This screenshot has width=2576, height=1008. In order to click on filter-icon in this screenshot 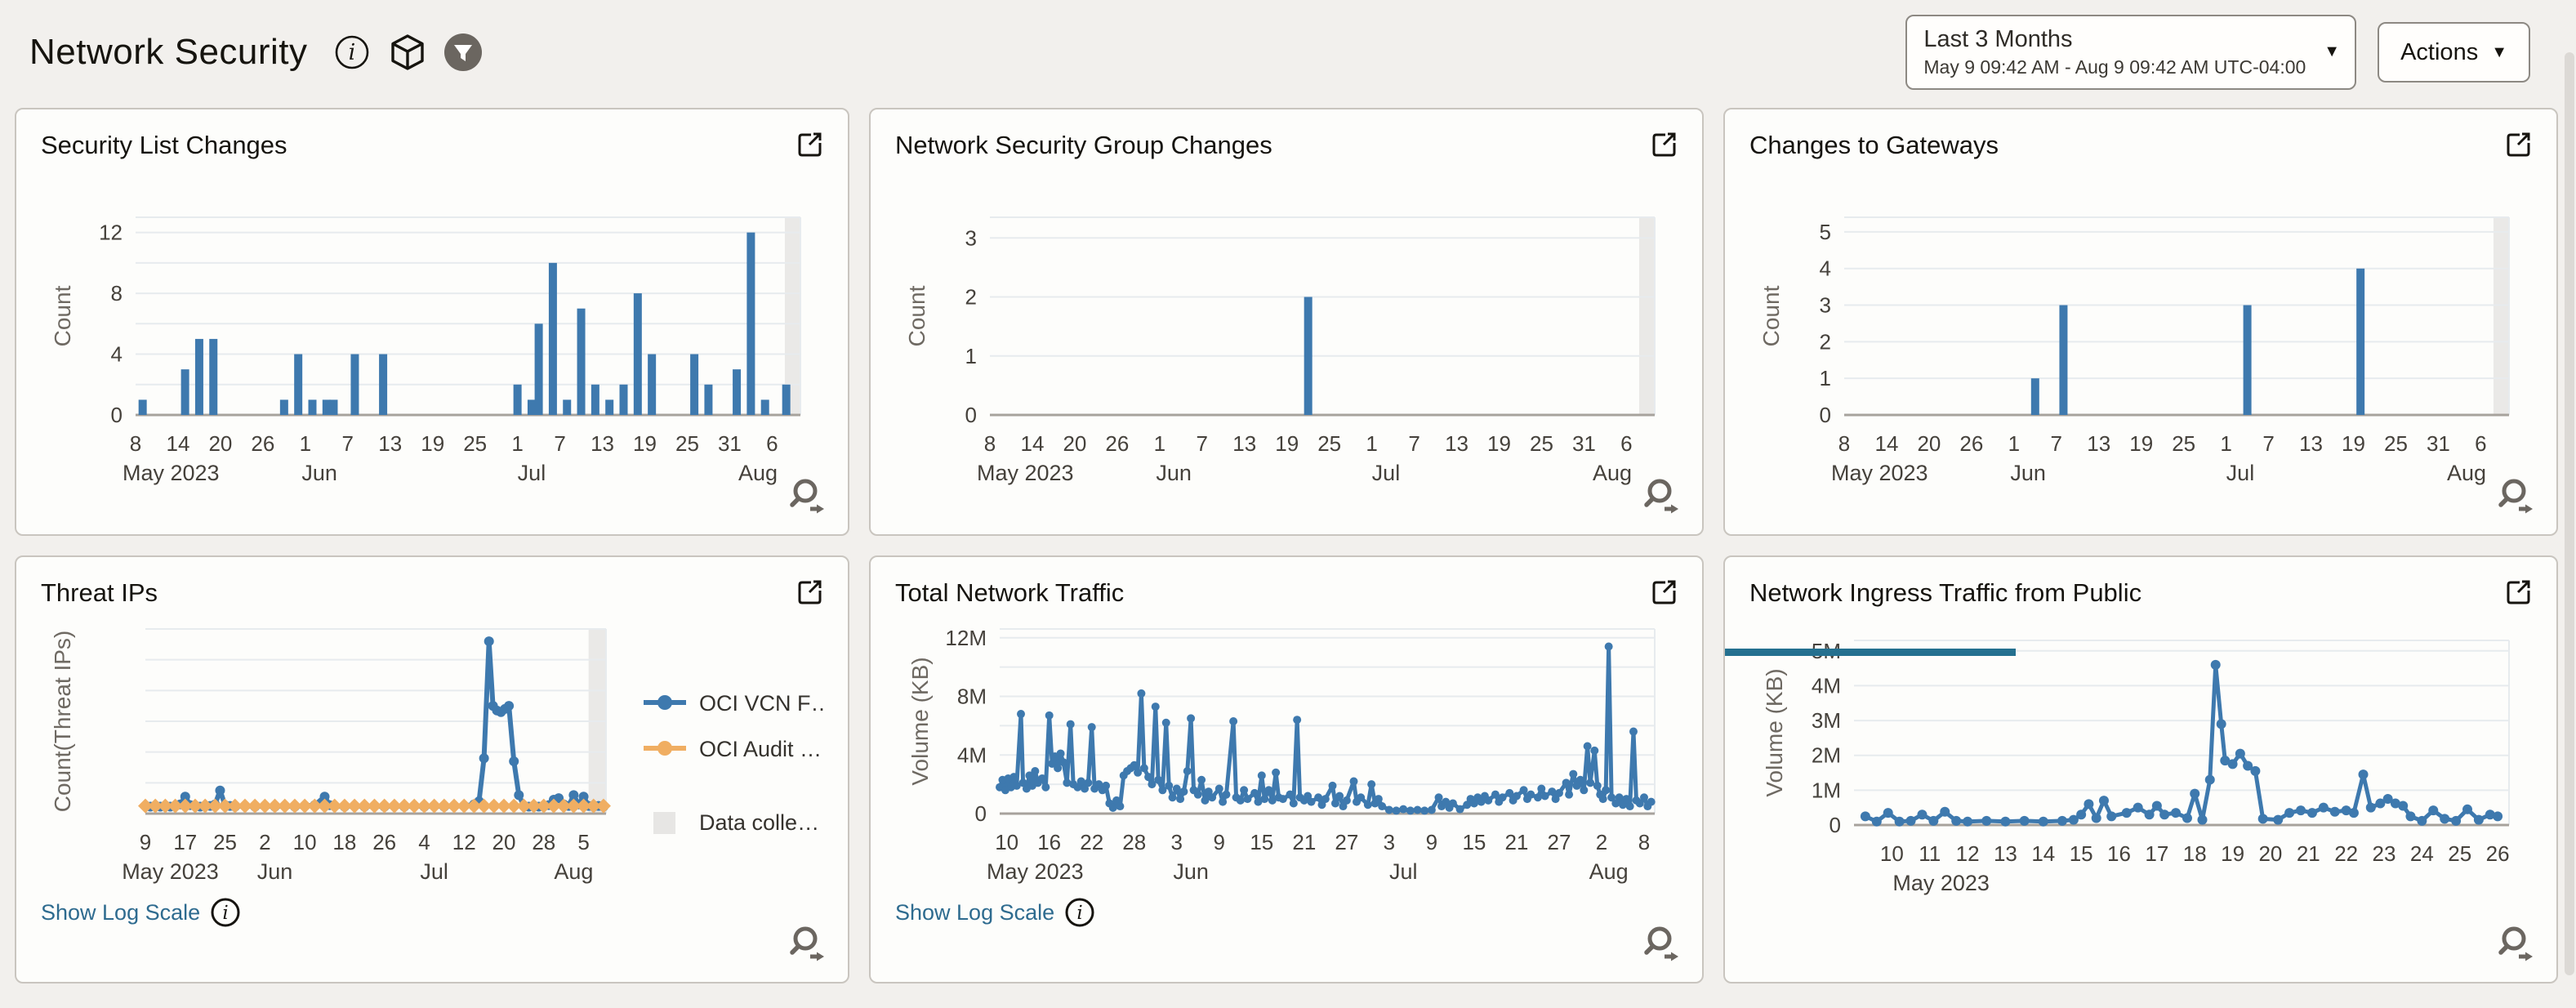, I will do `click(463, 53)`.